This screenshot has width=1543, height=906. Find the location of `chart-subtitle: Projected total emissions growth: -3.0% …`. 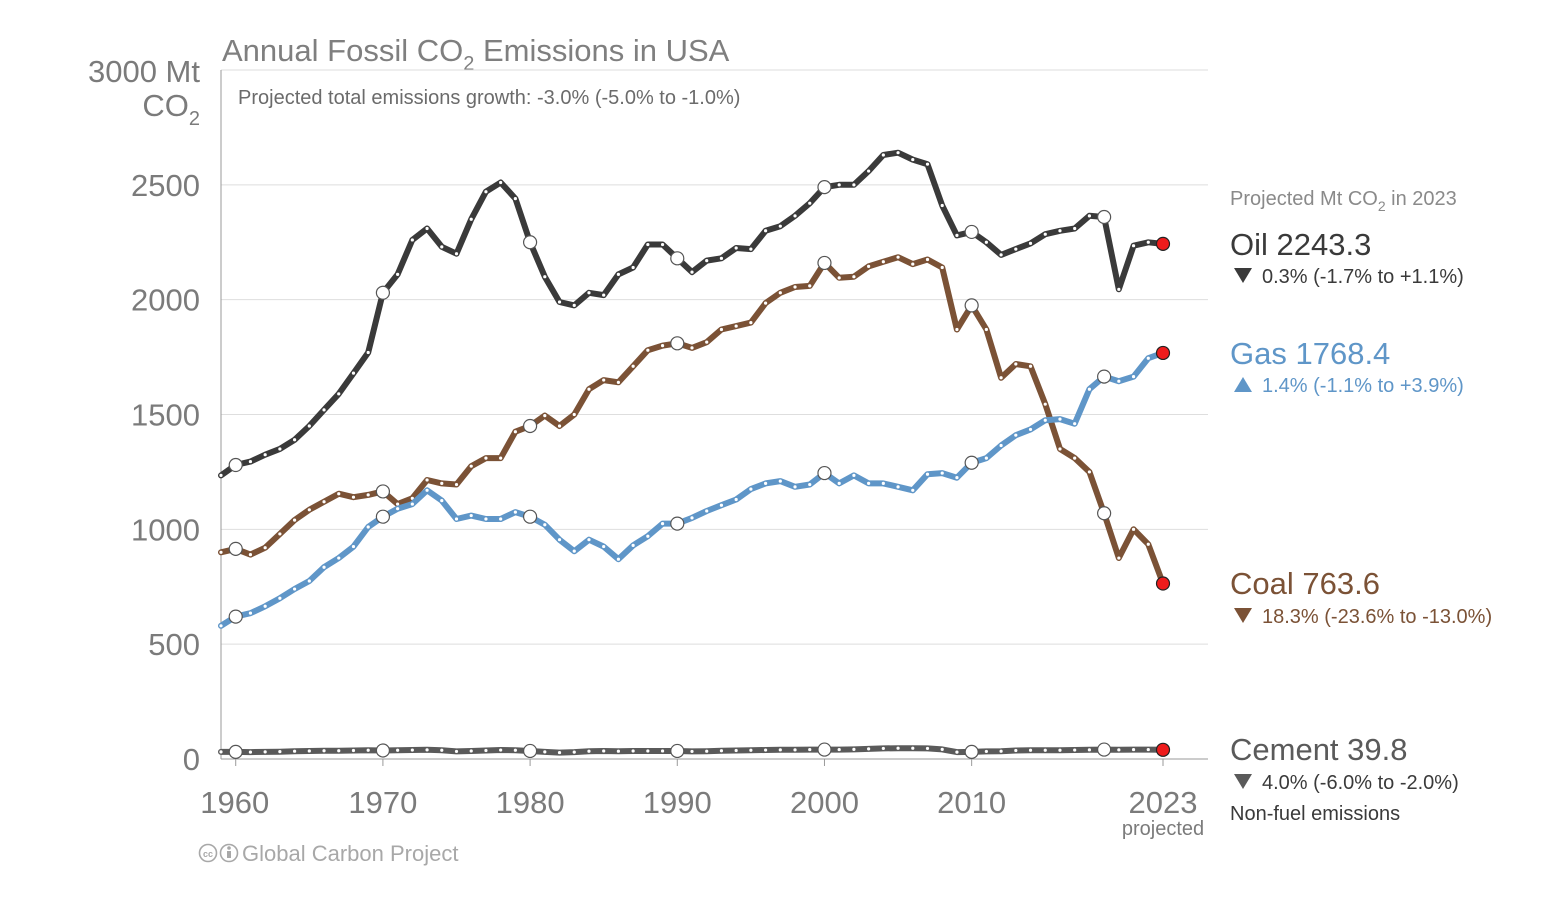

chart-subtitle: Projected total emissions growth: -3.0% … is located at coordinates (489, 98).